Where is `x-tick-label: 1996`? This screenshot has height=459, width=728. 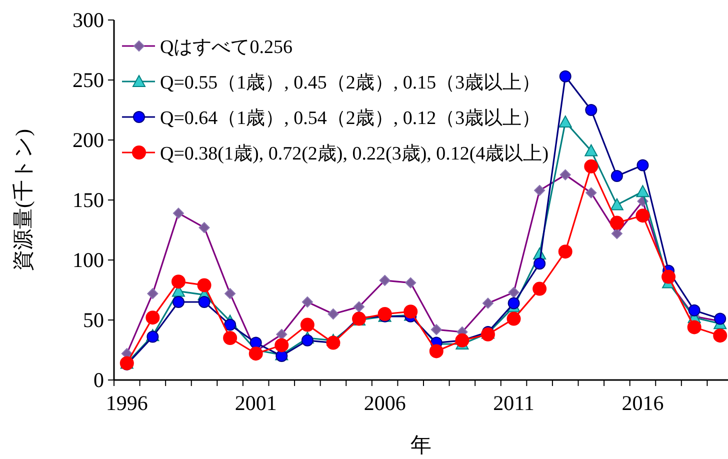
x-tick-label: 1996 is located at coordinates (127, 403).